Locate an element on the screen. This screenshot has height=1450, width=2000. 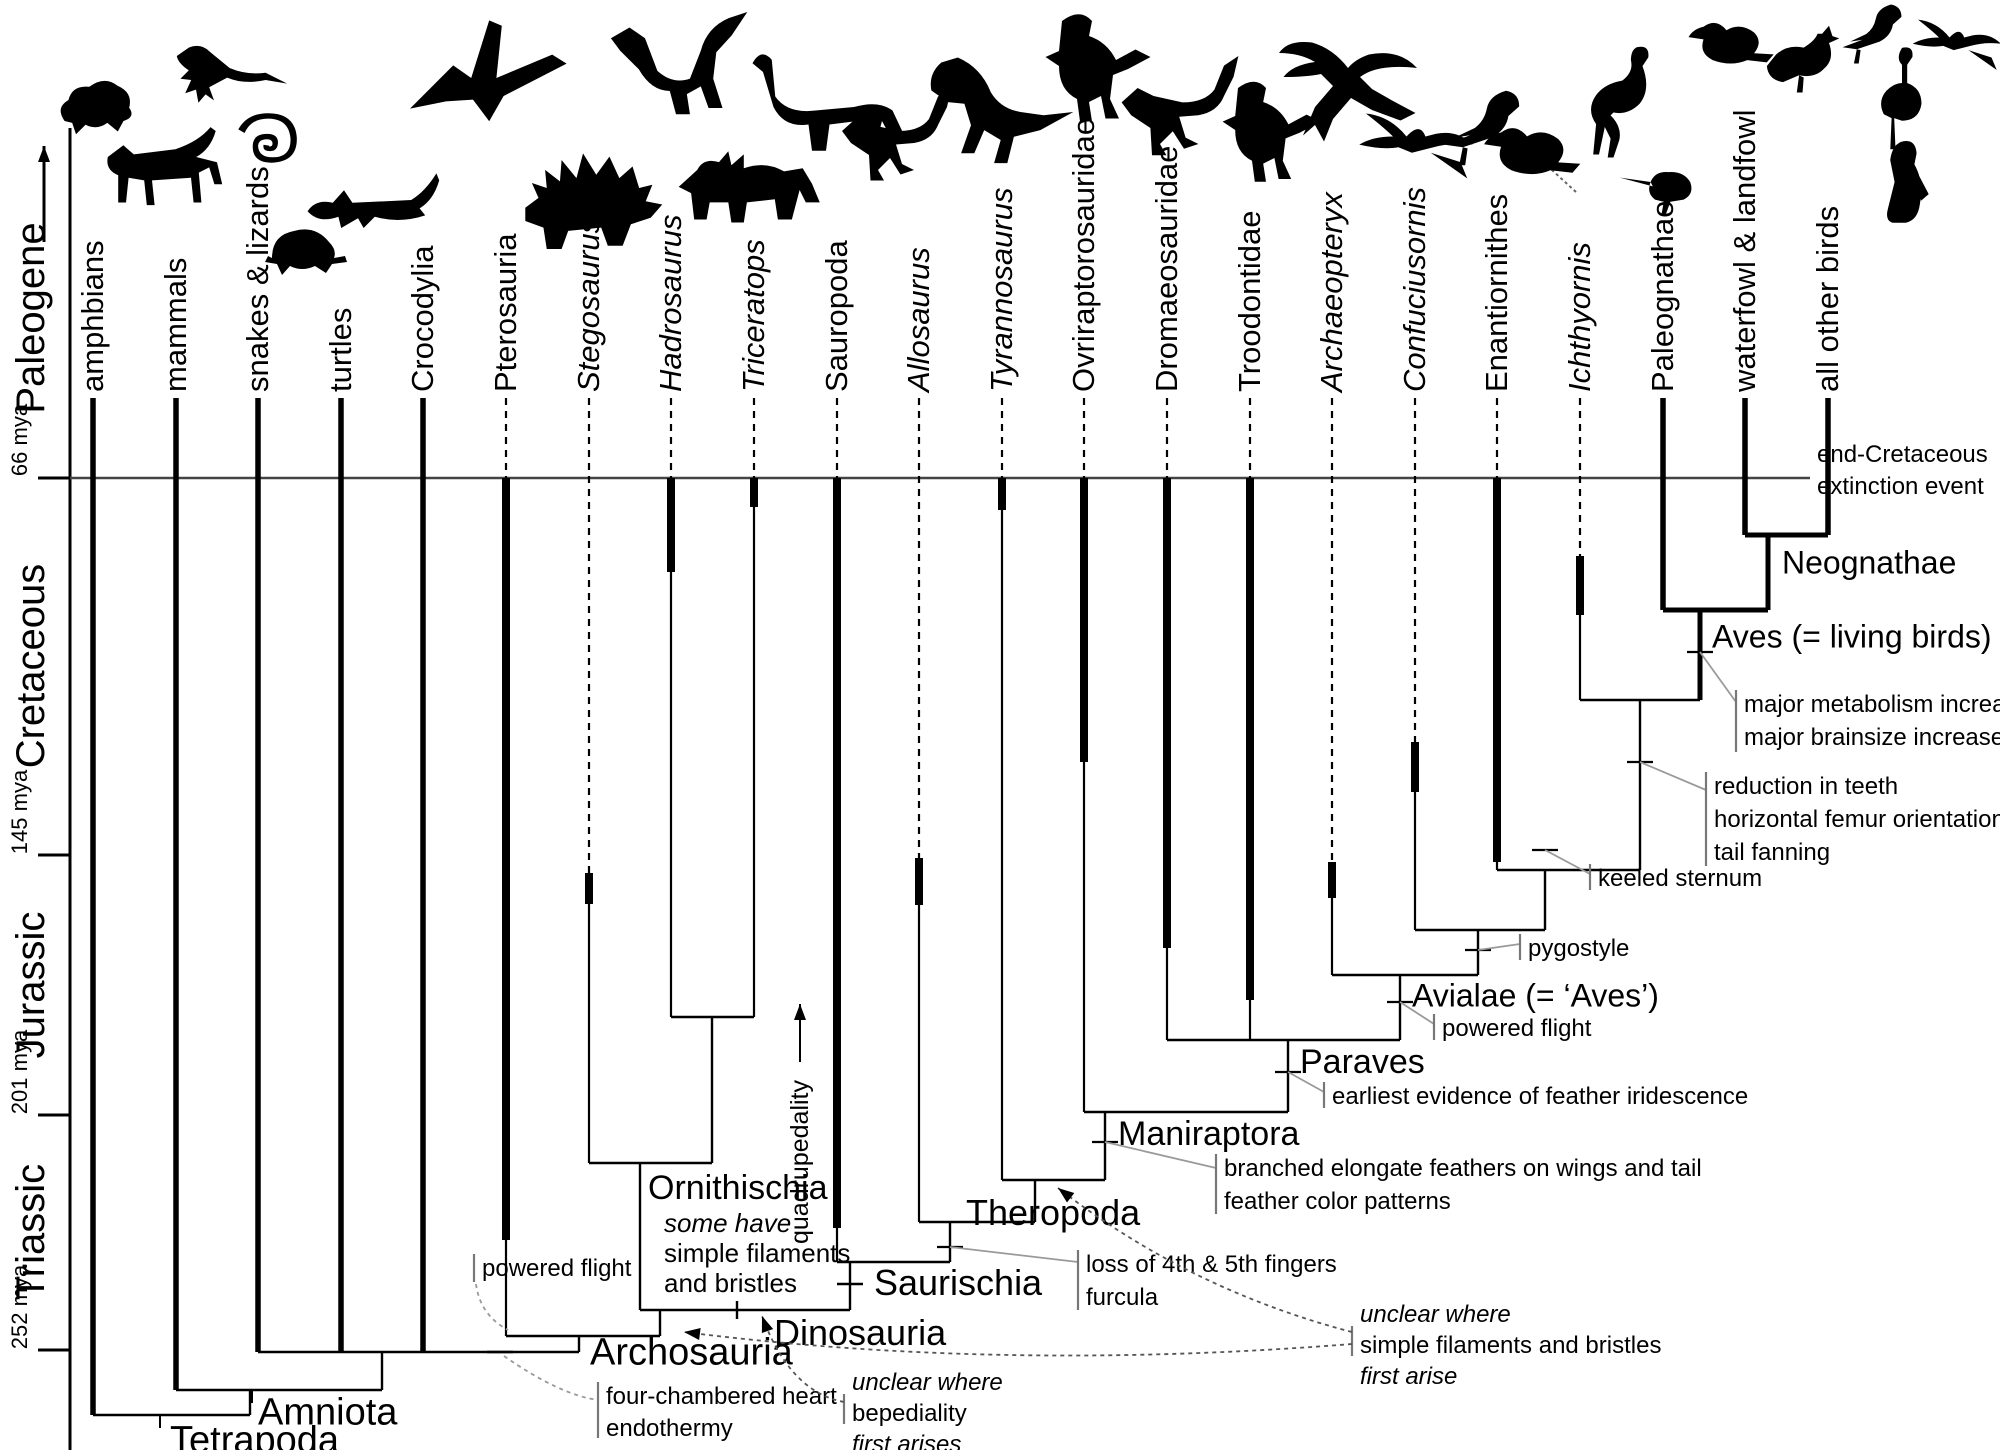
clade-label-neognathae: Neognathae is located at coordinates (1869, 563).